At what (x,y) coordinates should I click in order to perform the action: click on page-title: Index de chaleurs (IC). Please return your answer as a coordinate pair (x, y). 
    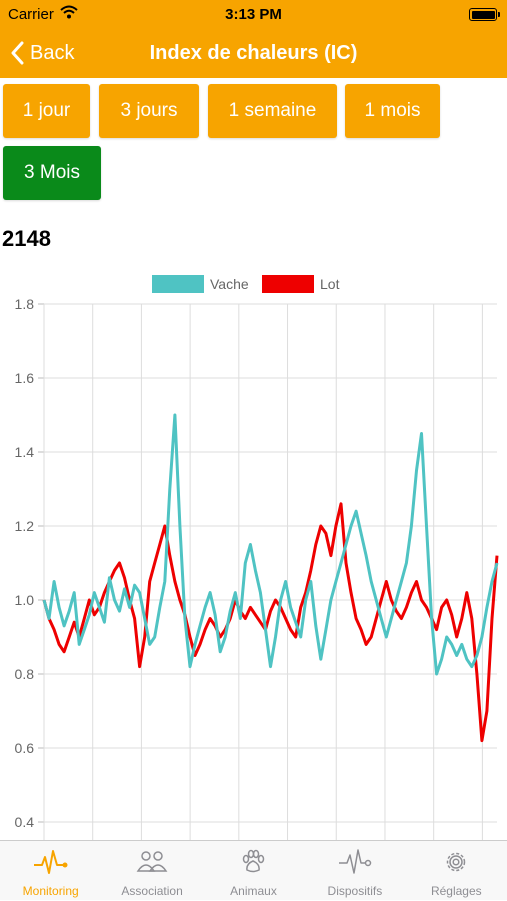
    Looking at the image, I should click on (253, 53).